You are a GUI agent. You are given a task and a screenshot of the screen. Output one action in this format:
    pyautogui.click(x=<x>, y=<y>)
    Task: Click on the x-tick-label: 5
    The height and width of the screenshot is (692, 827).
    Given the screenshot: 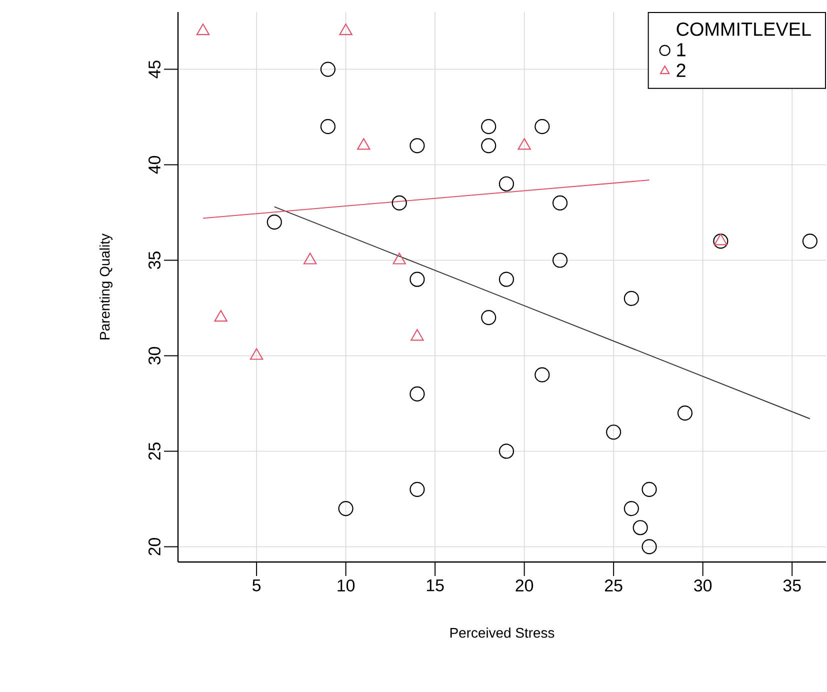 What is the action you would take?
    pyautogui.click(x=256, y=586)
    